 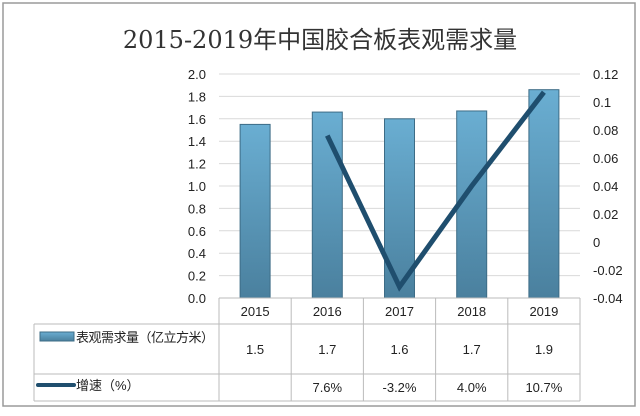 What do you see at coordinates (400, 387) in the screenshot?
I see `growth-value-cell: -3.2%` at bounding box center [400, 387].